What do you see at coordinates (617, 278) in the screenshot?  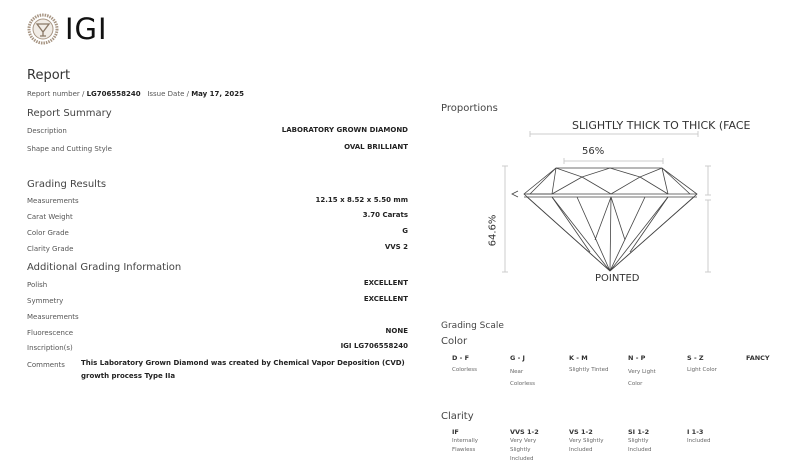 I see `culet-label: POINTED` at bounding box center [617, 278].